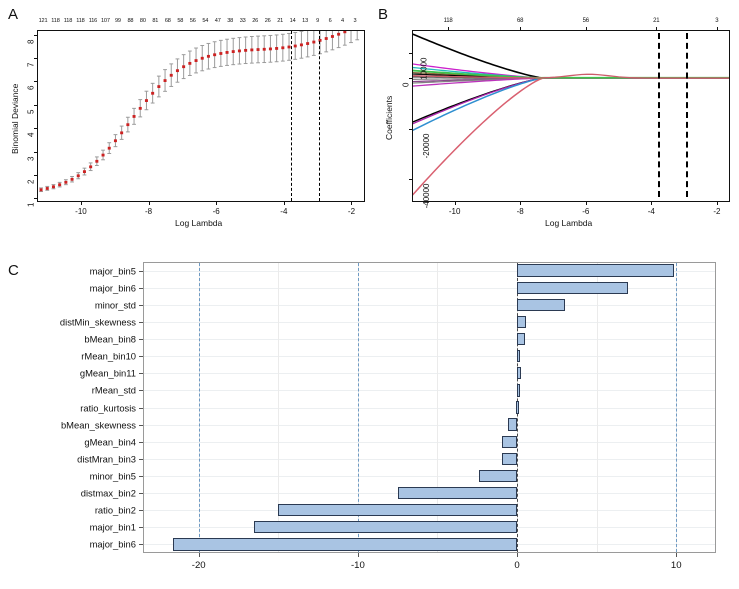 The height and width of the screenshot is (589, 739). What do you see at coordinates (13, 270) in the screenshot?
I see `panel-c-letter: C` at bounding box center [13, 270].